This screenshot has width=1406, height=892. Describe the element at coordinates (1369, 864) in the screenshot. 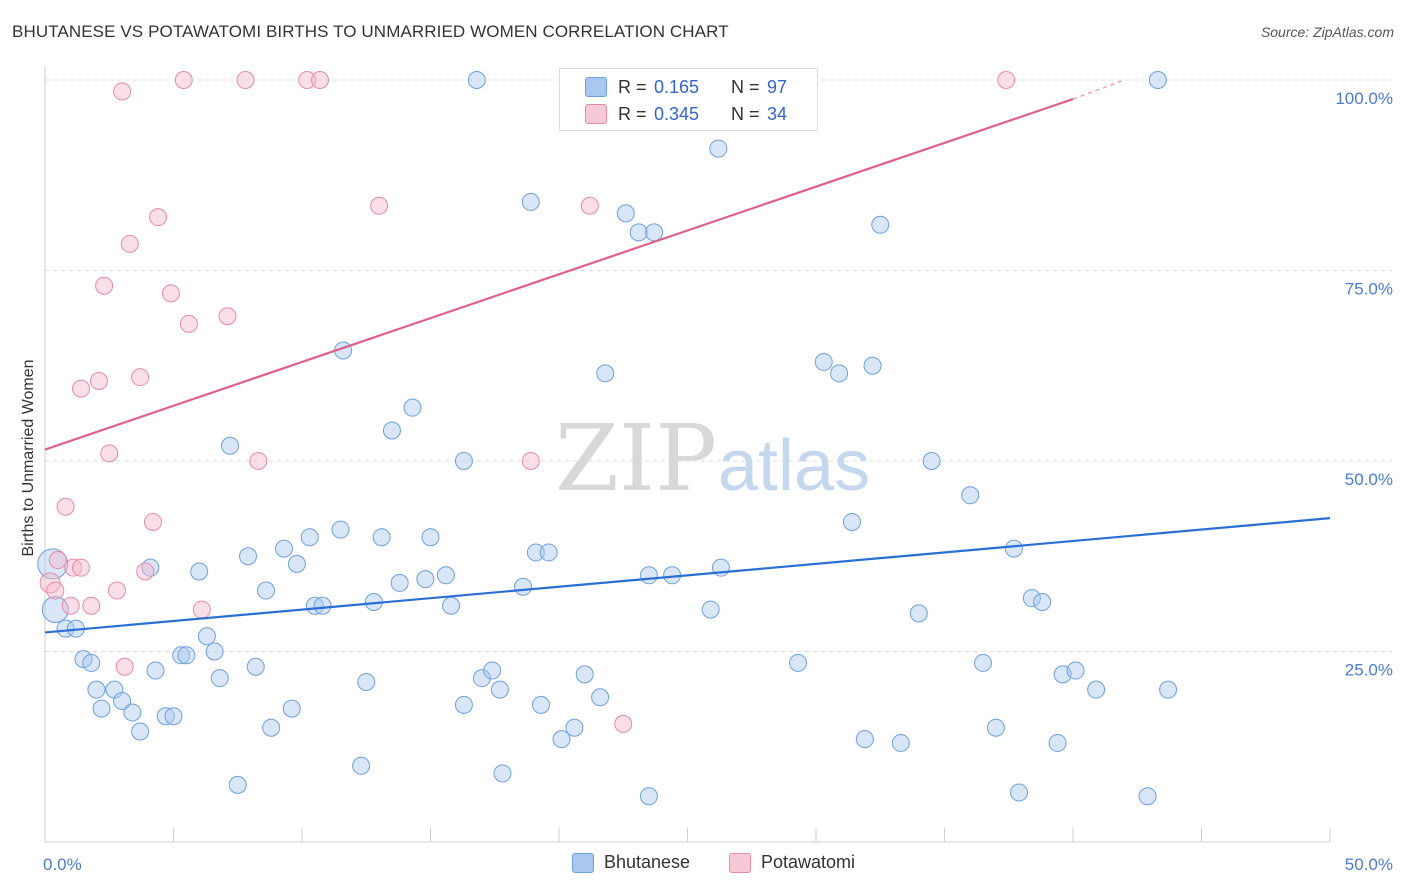

I see `x-tick-label: 50.0%` at that location.